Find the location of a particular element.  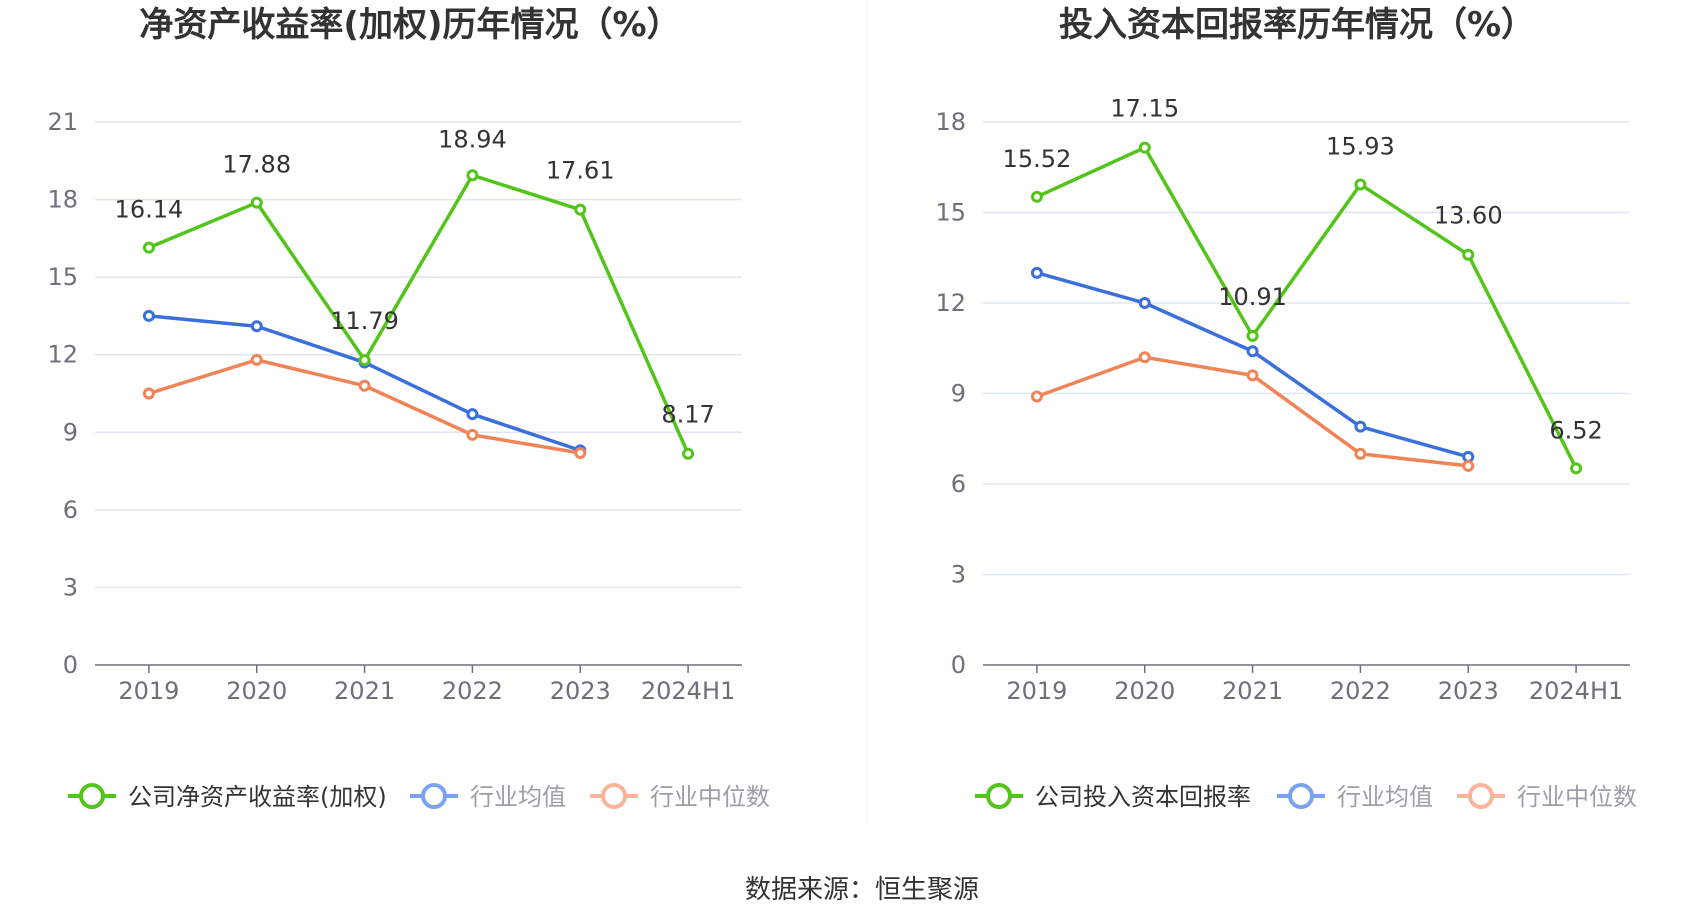

data-label: 17.15 is located at coordinates (1144, 109).